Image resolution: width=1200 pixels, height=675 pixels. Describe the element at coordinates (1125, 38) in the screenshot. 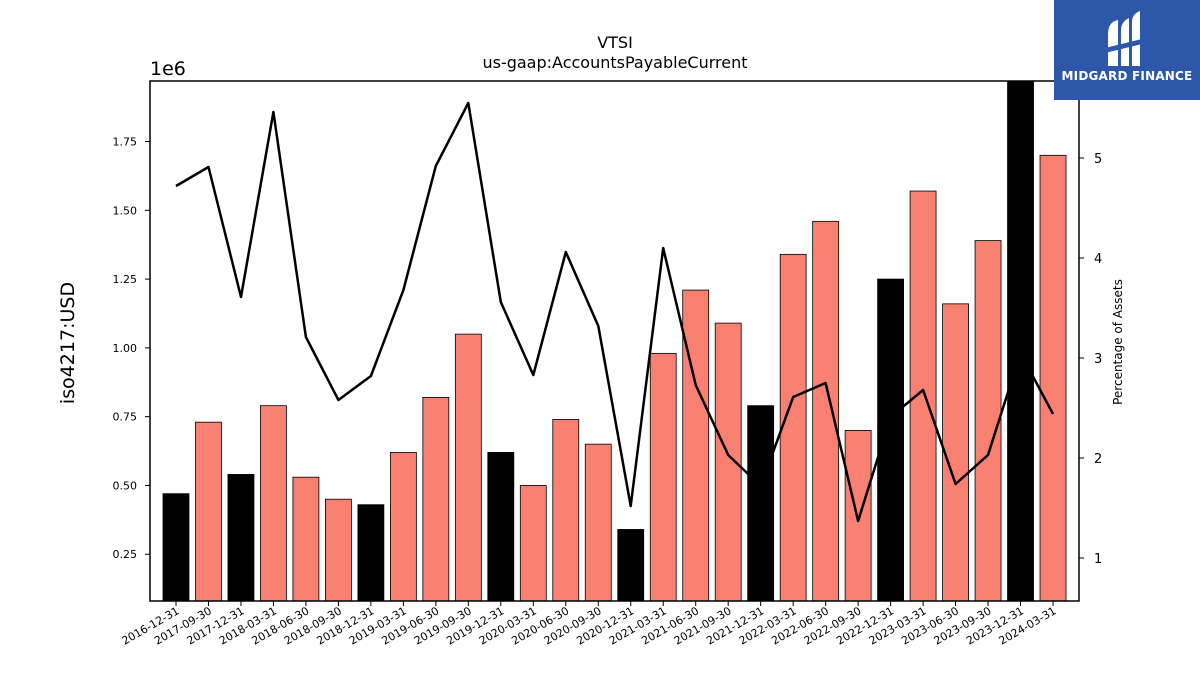

I see `midgard-logo-icon` at that location.